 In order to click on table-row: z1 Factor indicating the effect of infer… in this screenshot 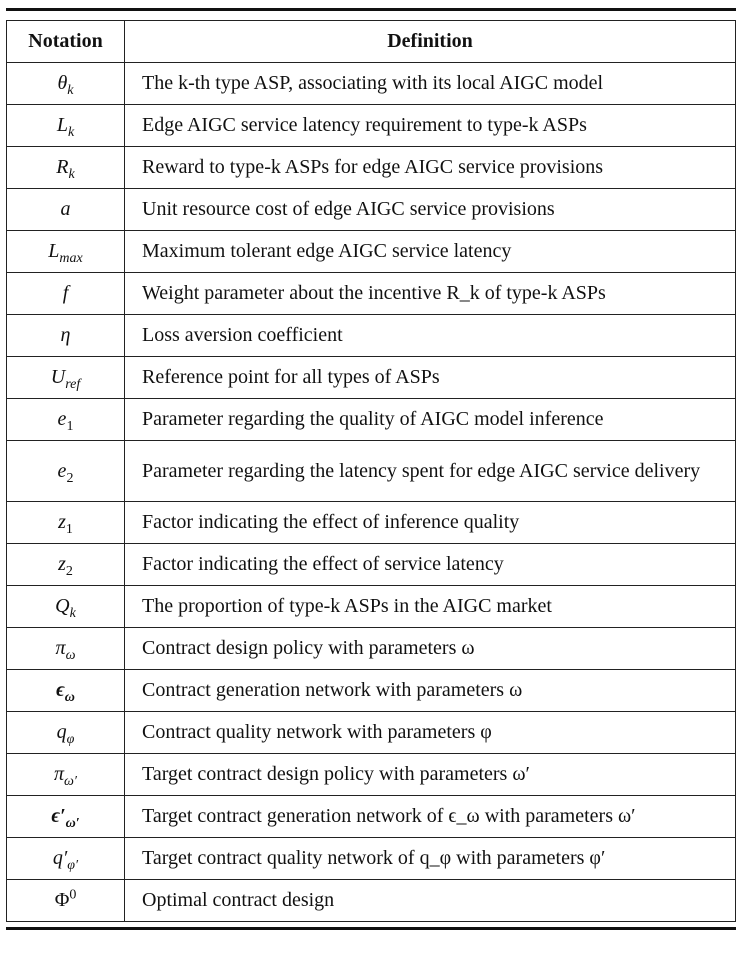, I will do `click(371, 522)`.